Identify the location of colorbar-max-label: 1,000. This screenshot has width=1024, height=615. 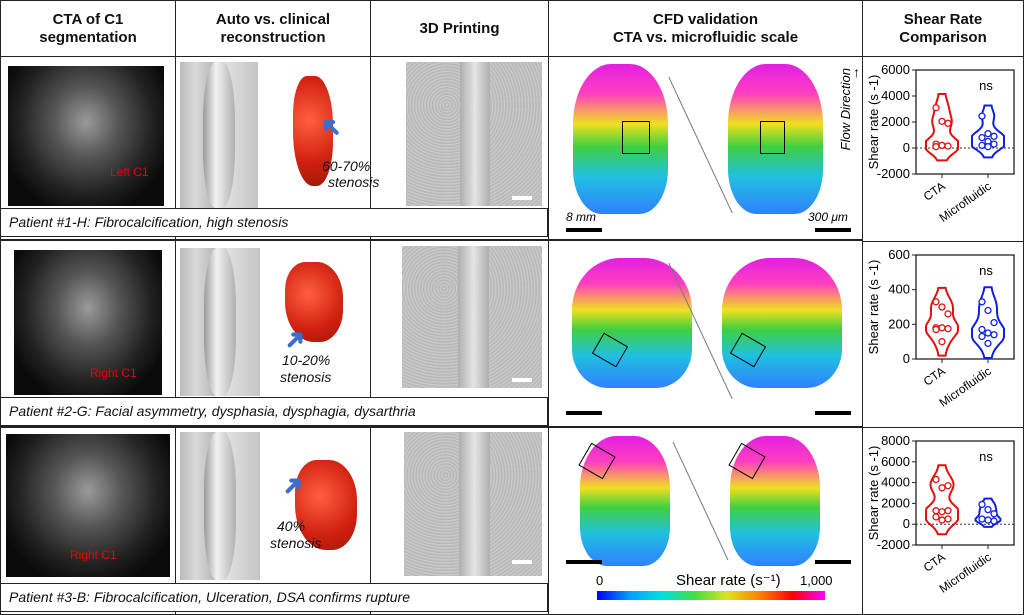
(816, 580).